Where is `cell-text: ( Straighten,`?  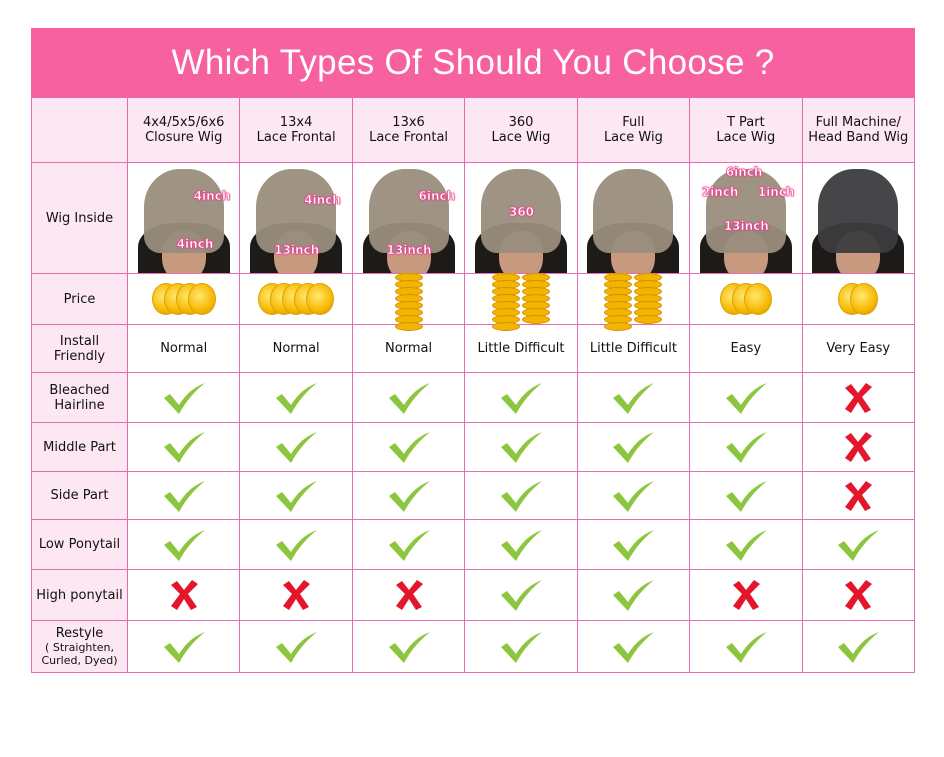 cell-text: ( Straighten, is located at coordinates (79, 647).